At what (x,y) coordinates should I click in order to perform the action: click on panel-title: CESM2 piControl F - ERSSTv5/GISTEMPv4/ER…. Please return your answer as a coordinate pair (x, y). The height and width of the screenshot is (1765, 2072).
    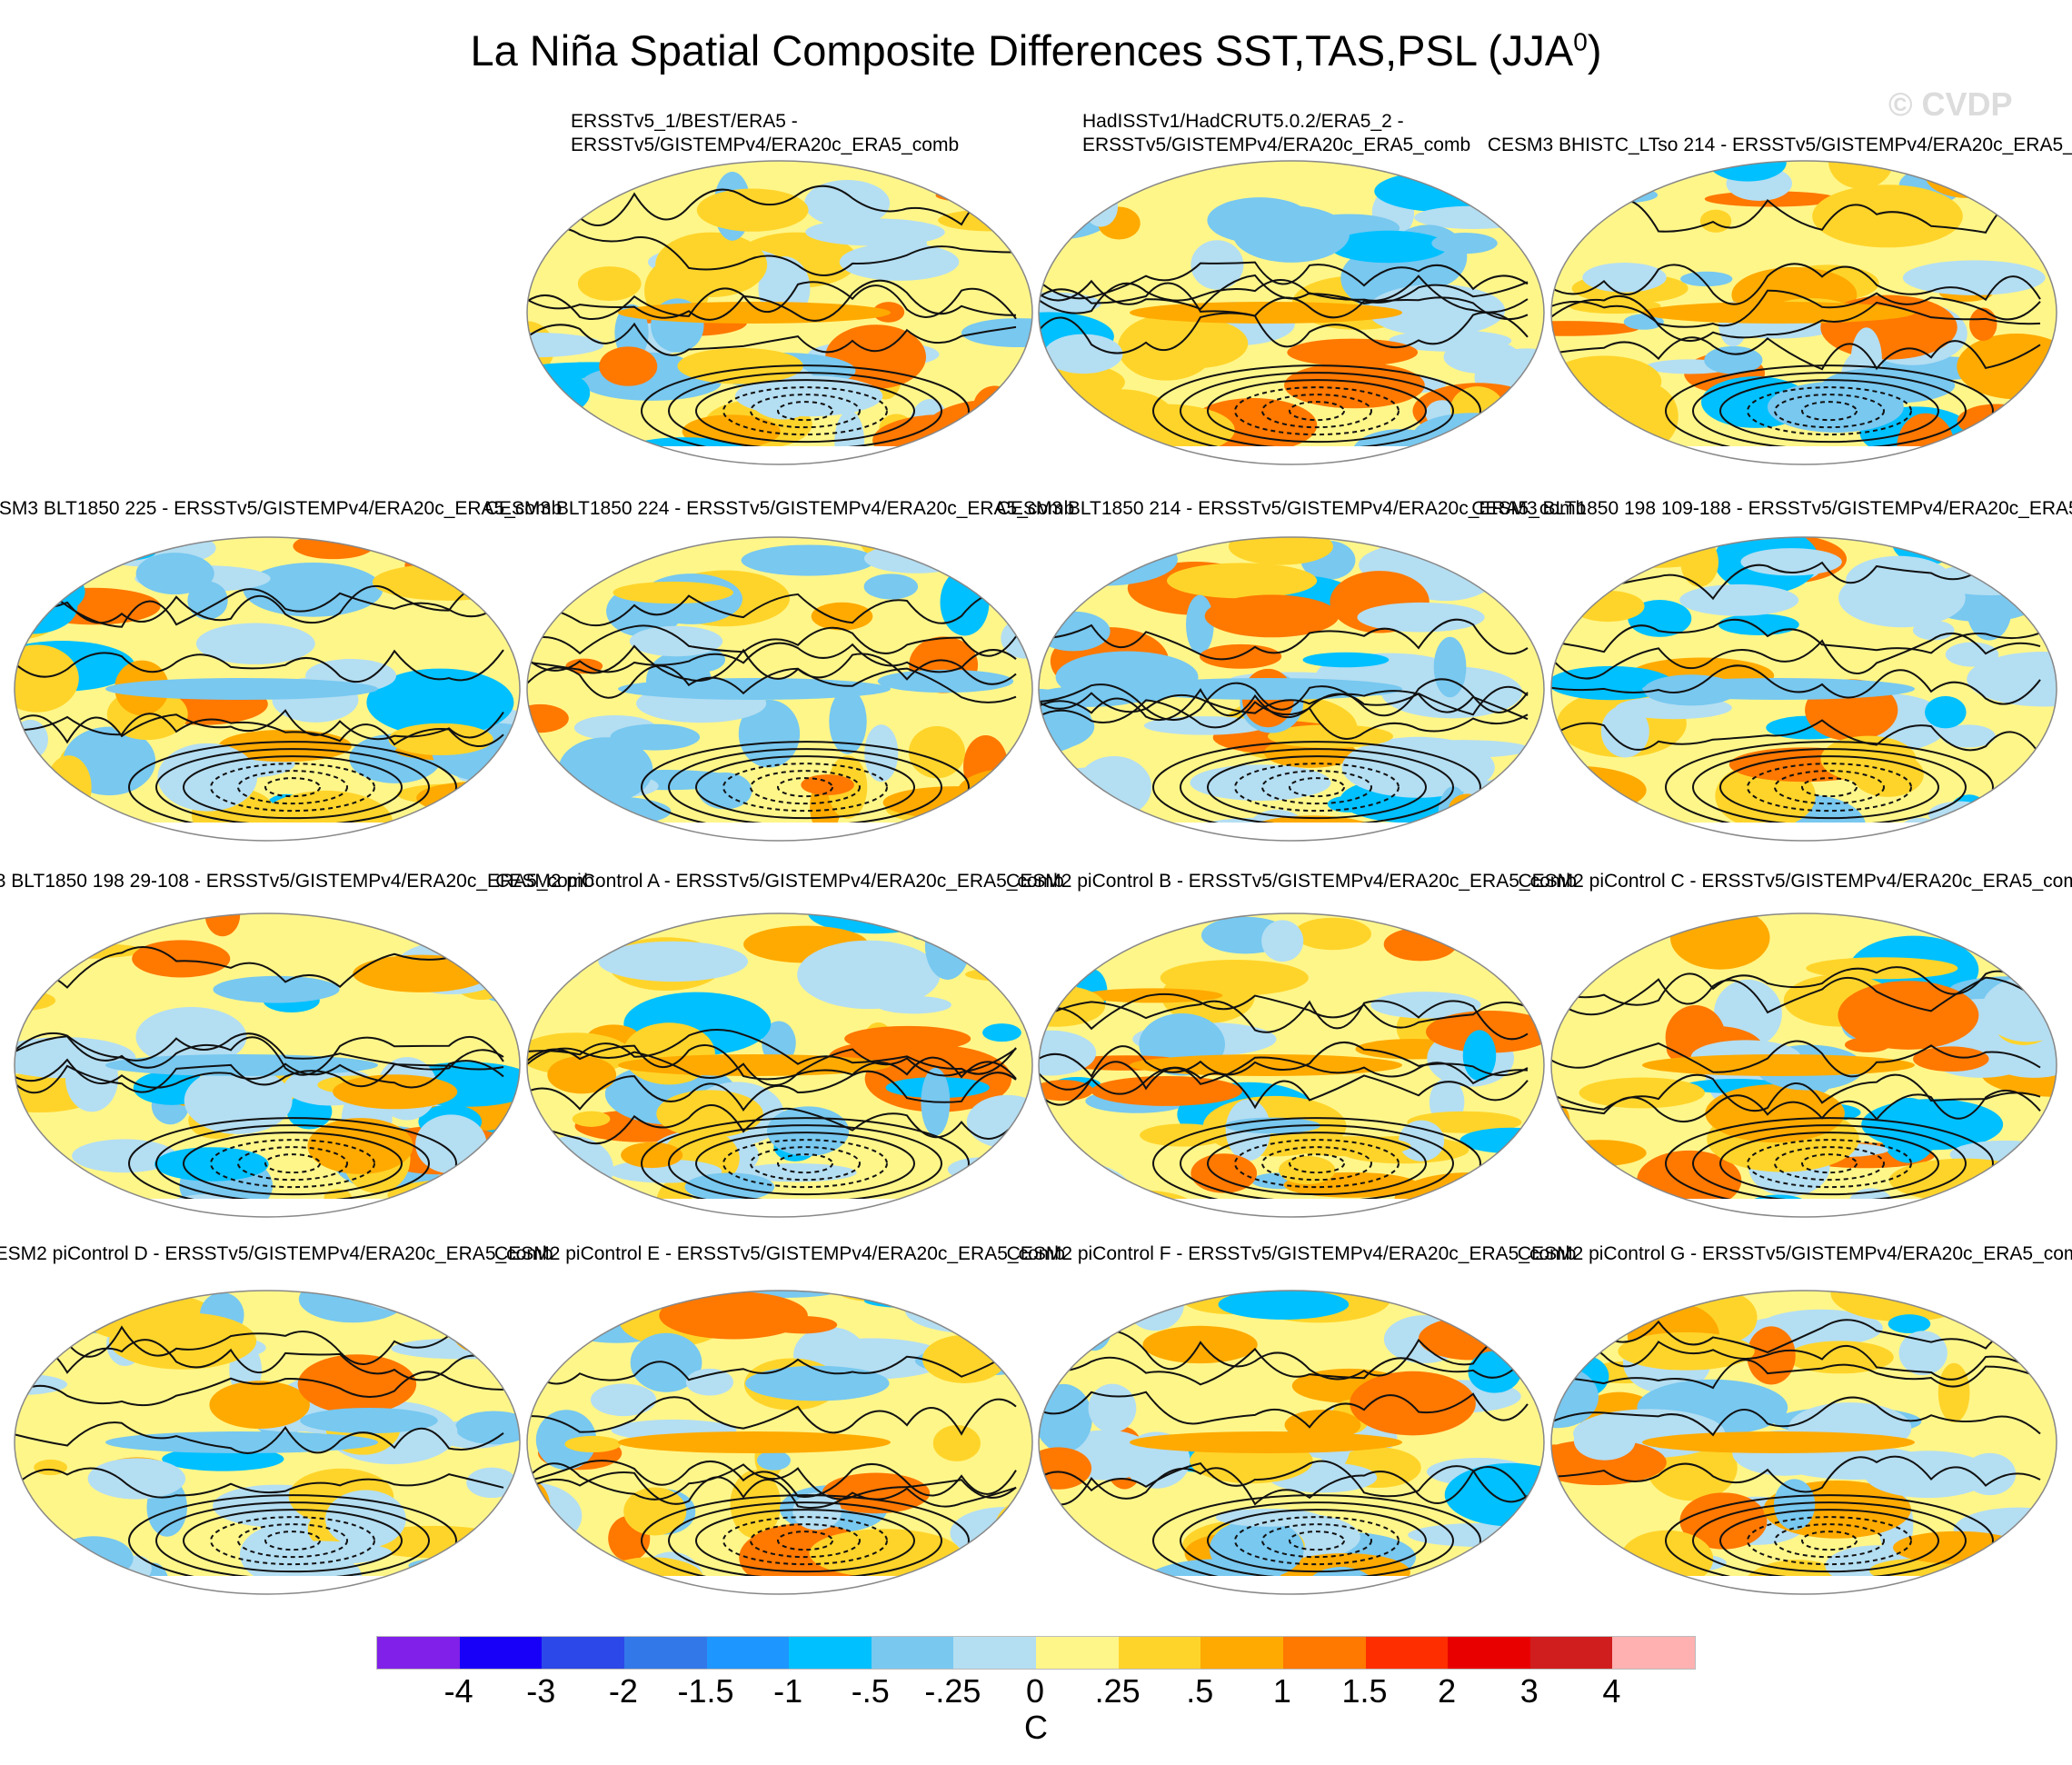
    Looking at the image, I should click on (1292, 1253).